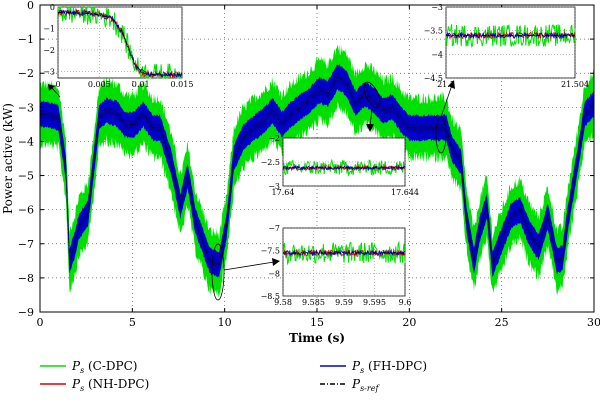  I want to click on callout-ellipse-17s, so click(372, 95).